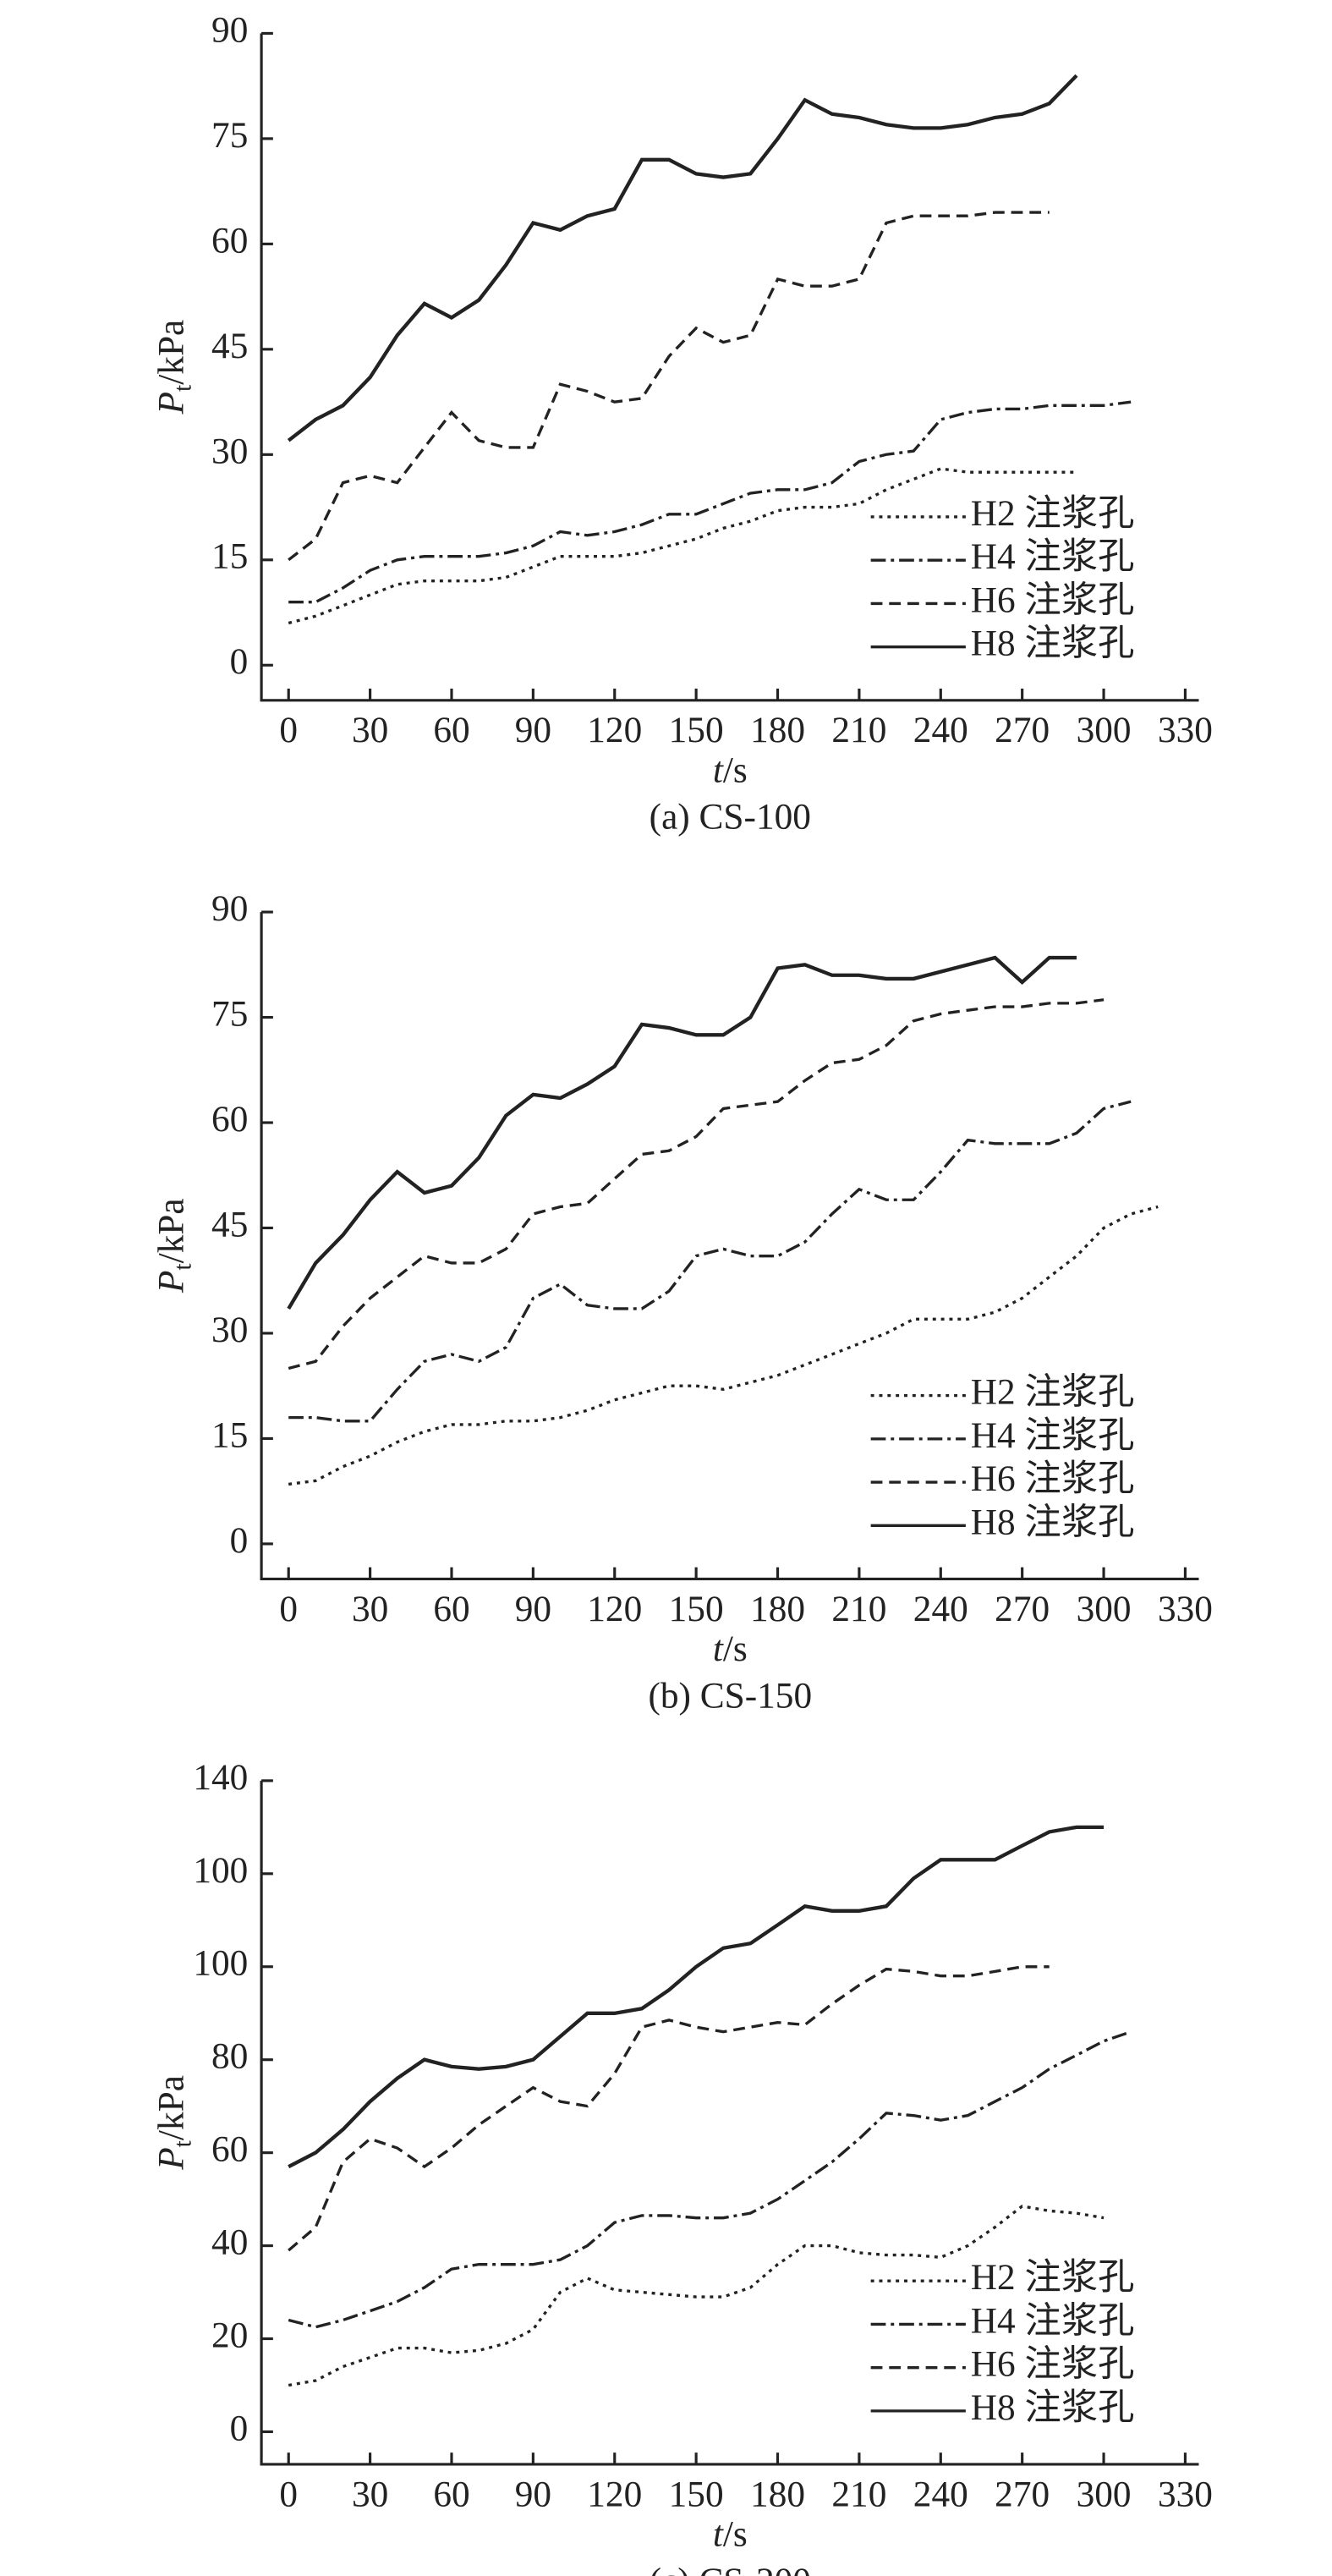 This screenshot has height=2576, width=1332. I want to click on caption: (b) CS-150, so click(730, 1696).